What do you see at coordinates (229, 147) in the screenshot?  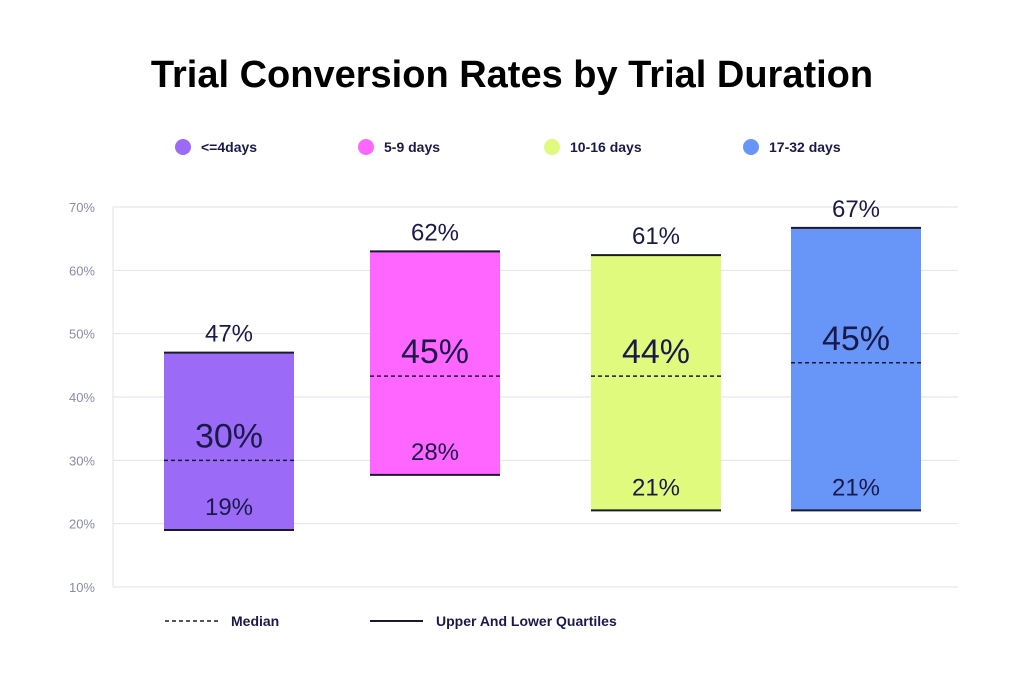 I see `legend-label: <=4days` at bounding box center [229, 147].